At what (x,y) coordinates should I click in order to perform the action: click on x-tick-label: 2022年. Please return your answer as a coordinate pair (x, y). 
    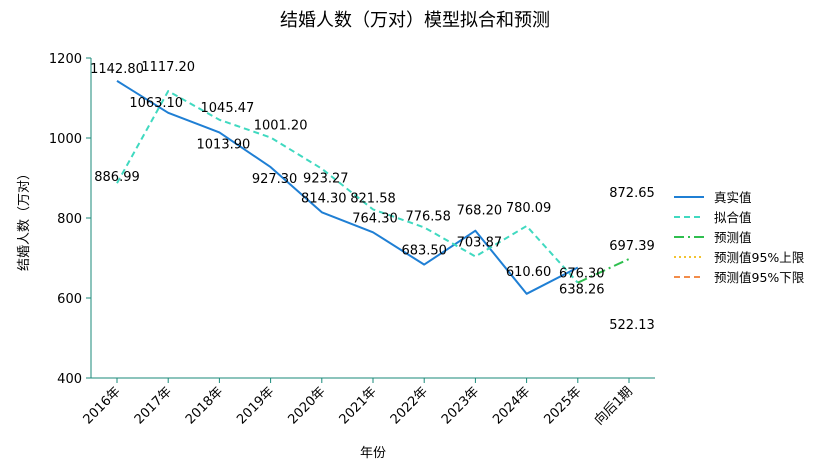
    Looking at the image, I should click on (409, 405).